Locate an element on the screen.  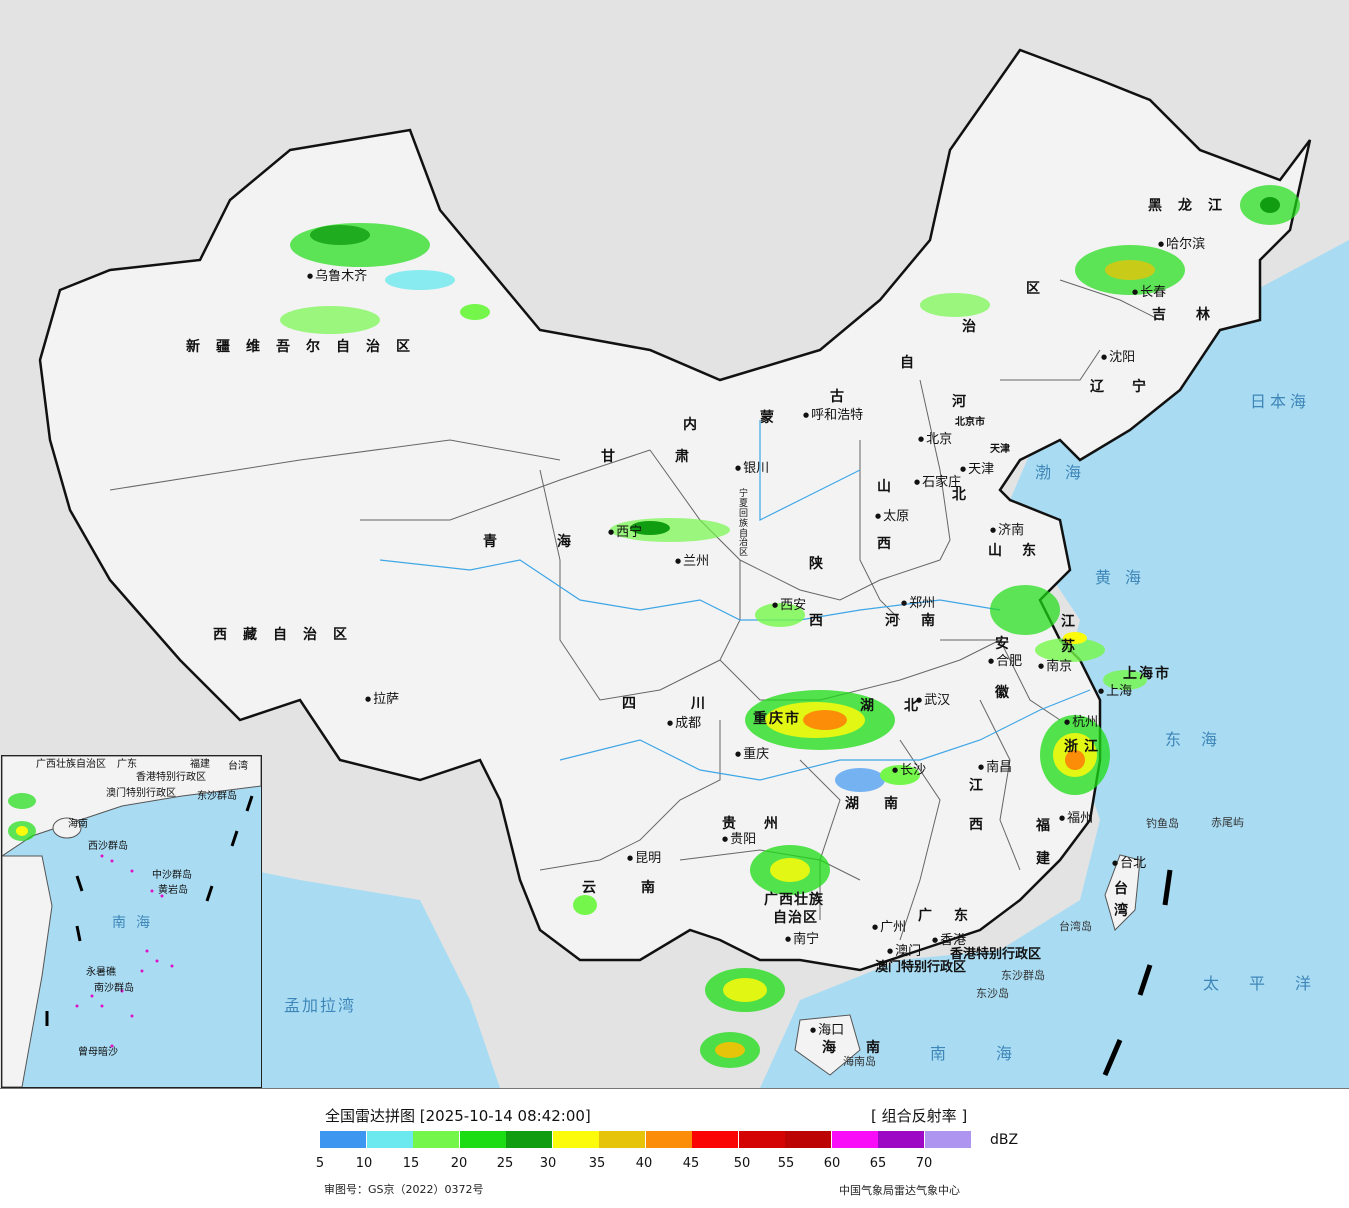
region-fujian-2: 建 is located at coordinates (1043, 859).